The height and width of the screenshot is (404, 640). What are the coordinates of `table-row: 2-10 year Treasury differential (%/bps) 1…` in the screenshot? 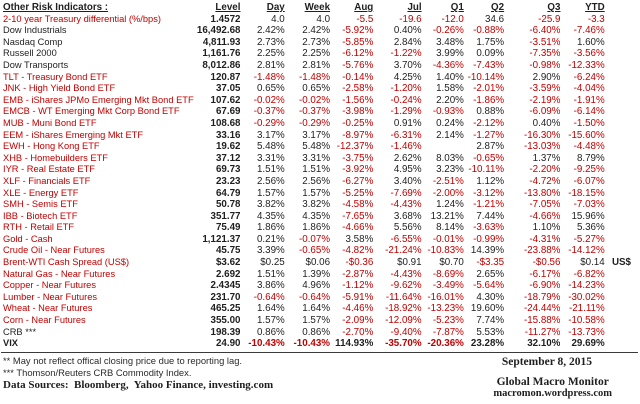 It's located at (319, 20).